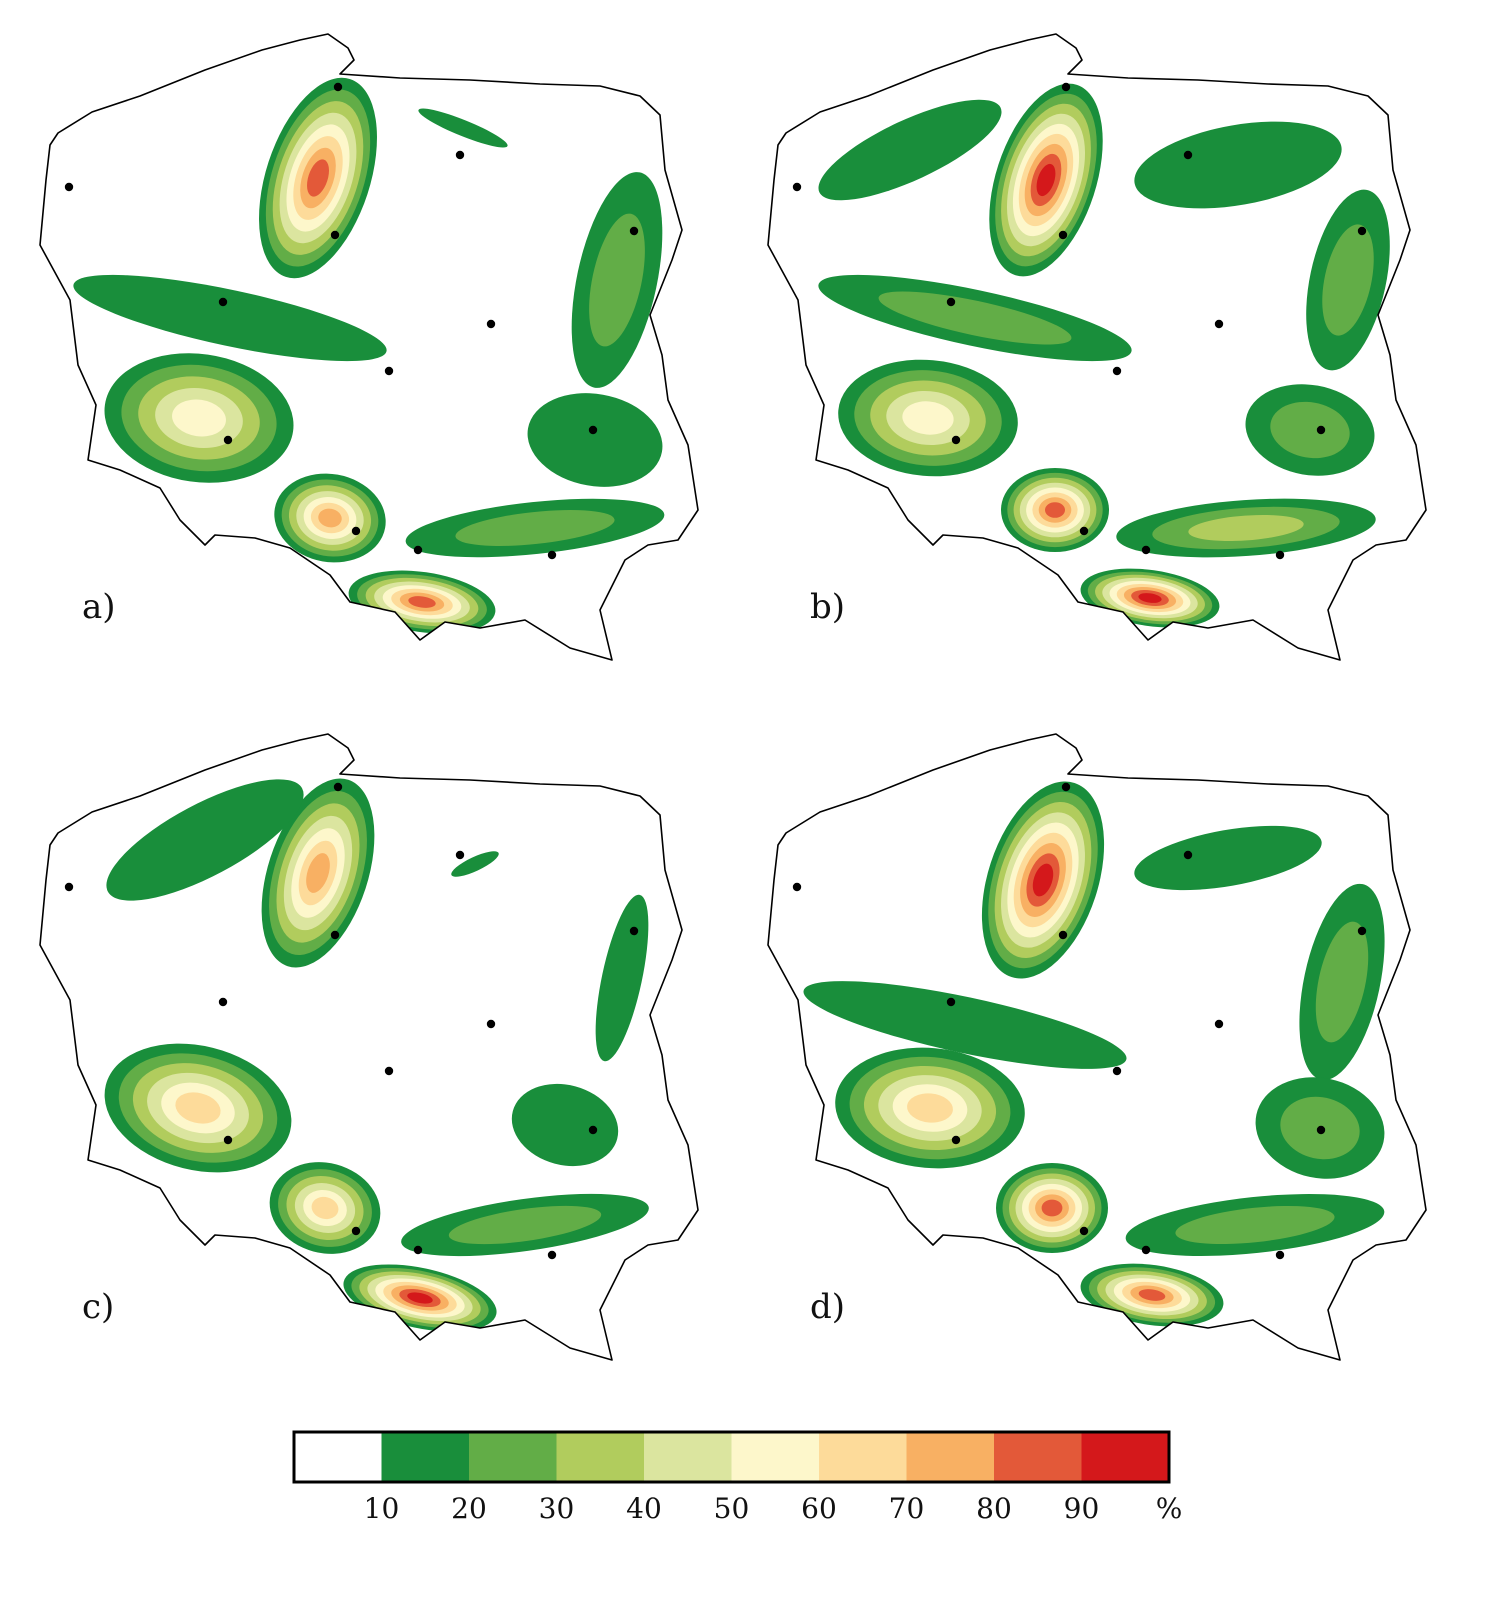 This screenshot has height=1606, width=1494. What do you see at coordinates (737, 1477) in the screenshot?
I see `color-scale-legend: 10 20 30 40 50 60 70 80 90%` at bounding box center [737, 1477].